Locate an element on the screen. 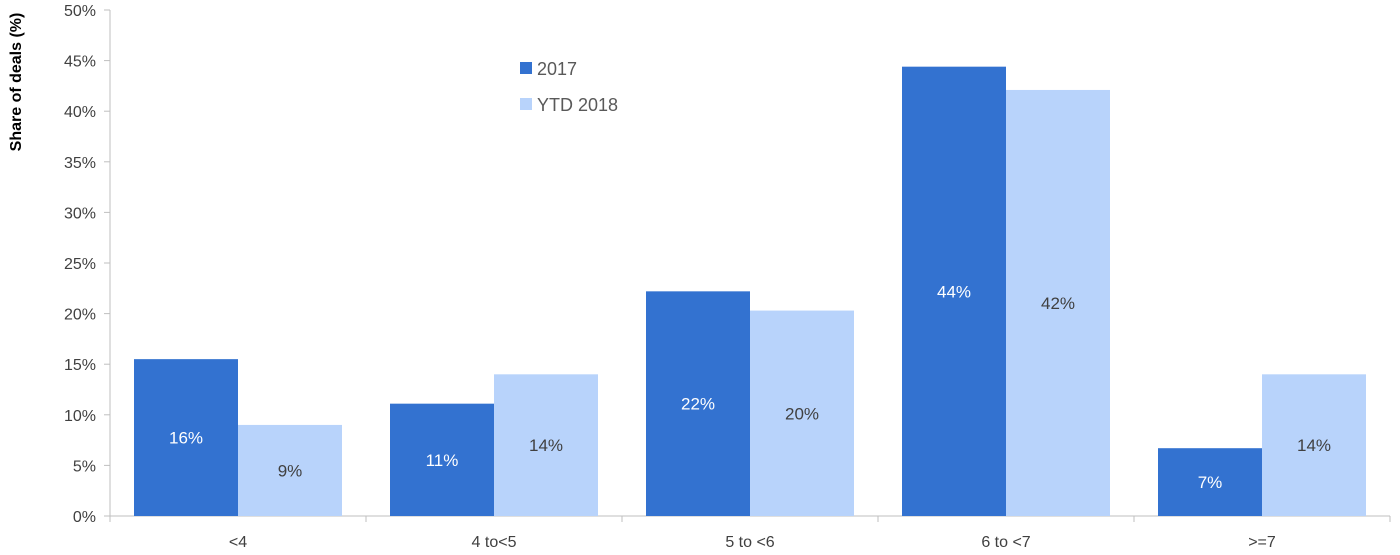 Image resolution: width=1400 pixels, height=555 pixels. legend: 2017 YTD 2018 is located at coordinates (569, 87).